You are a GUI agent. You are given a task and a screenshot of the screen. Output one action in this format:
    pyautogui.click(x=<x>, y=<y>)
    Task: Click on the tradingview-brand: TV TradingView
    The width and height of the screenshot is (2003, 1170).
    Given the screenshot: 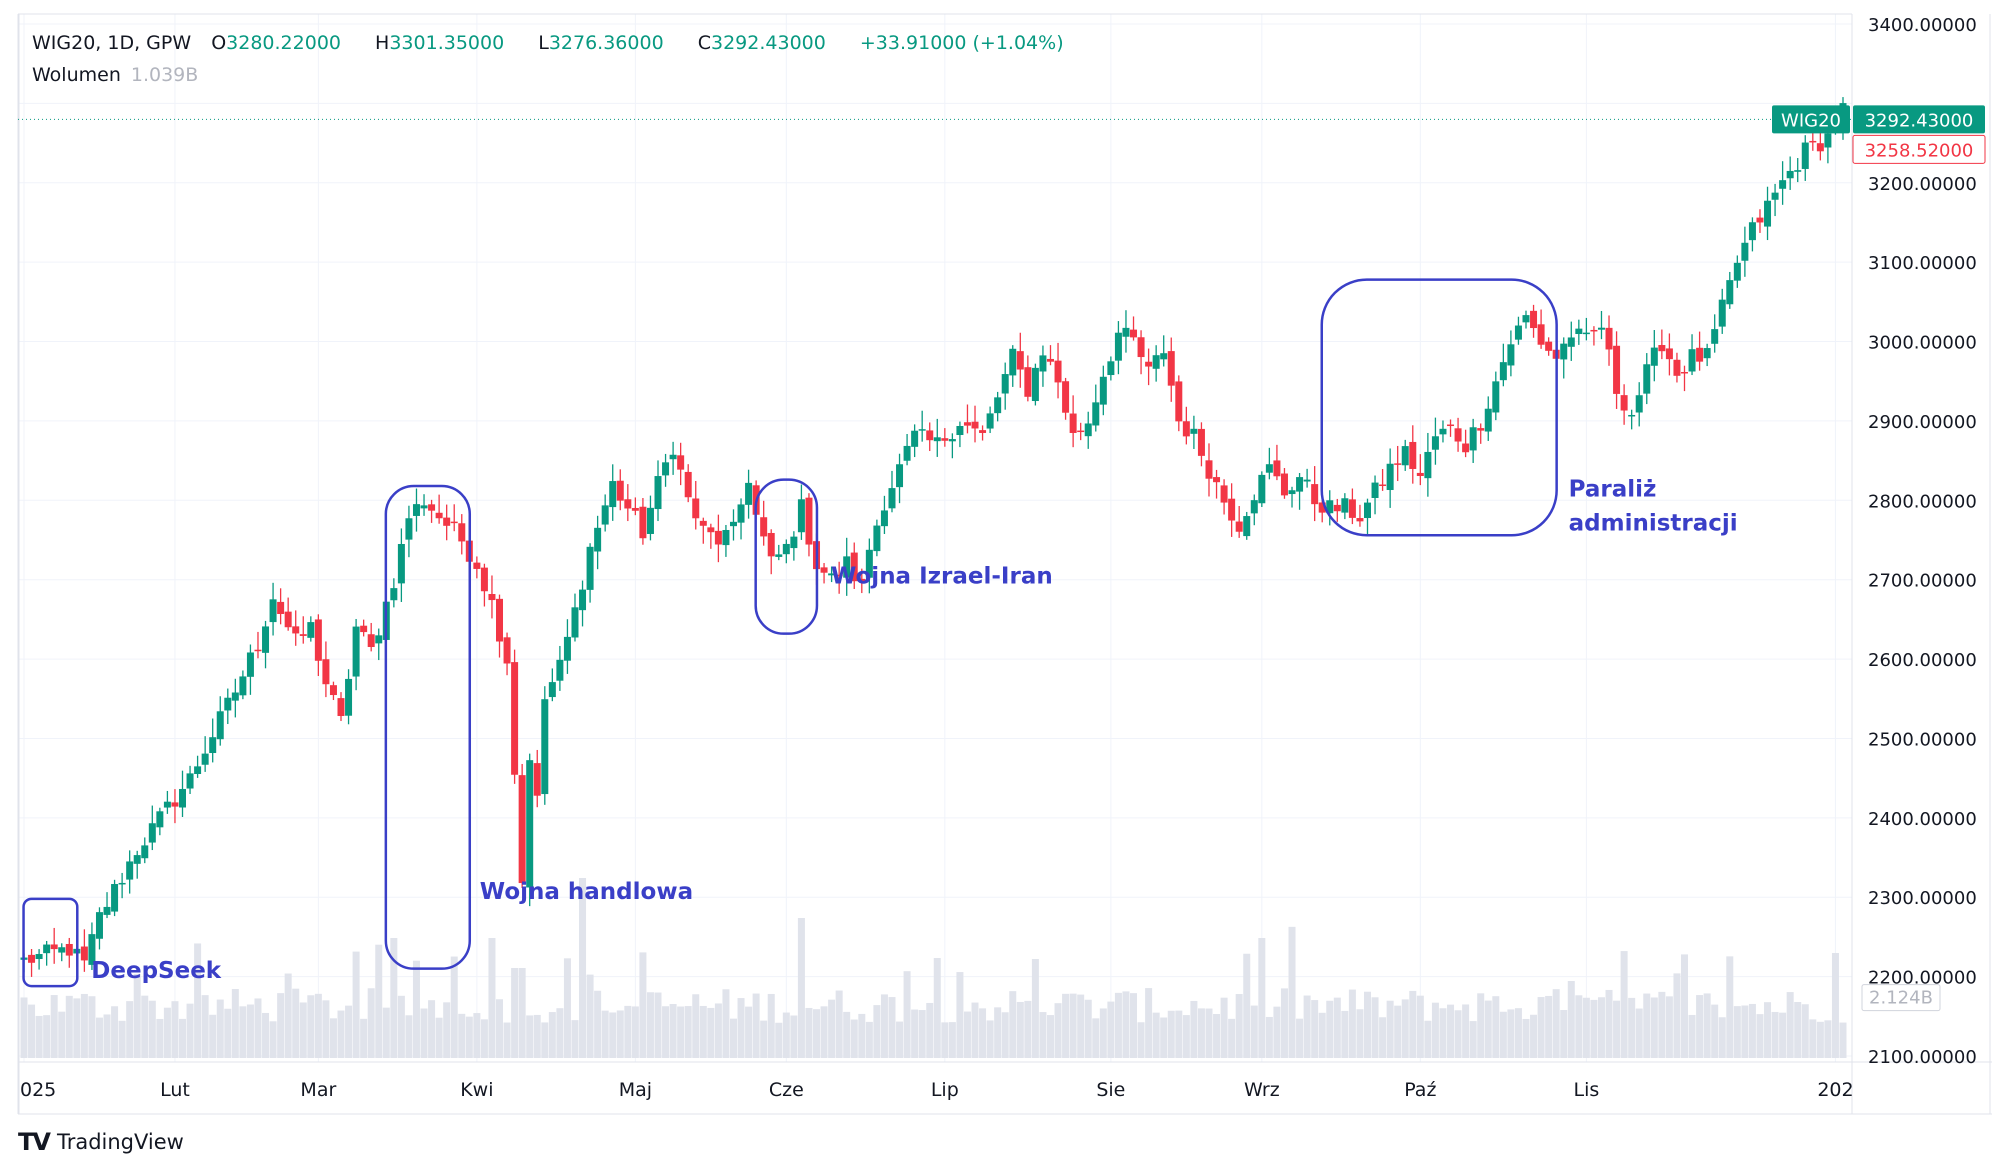 What is the action you would take?
    pyautogui.click(x=101, y=1142)
    